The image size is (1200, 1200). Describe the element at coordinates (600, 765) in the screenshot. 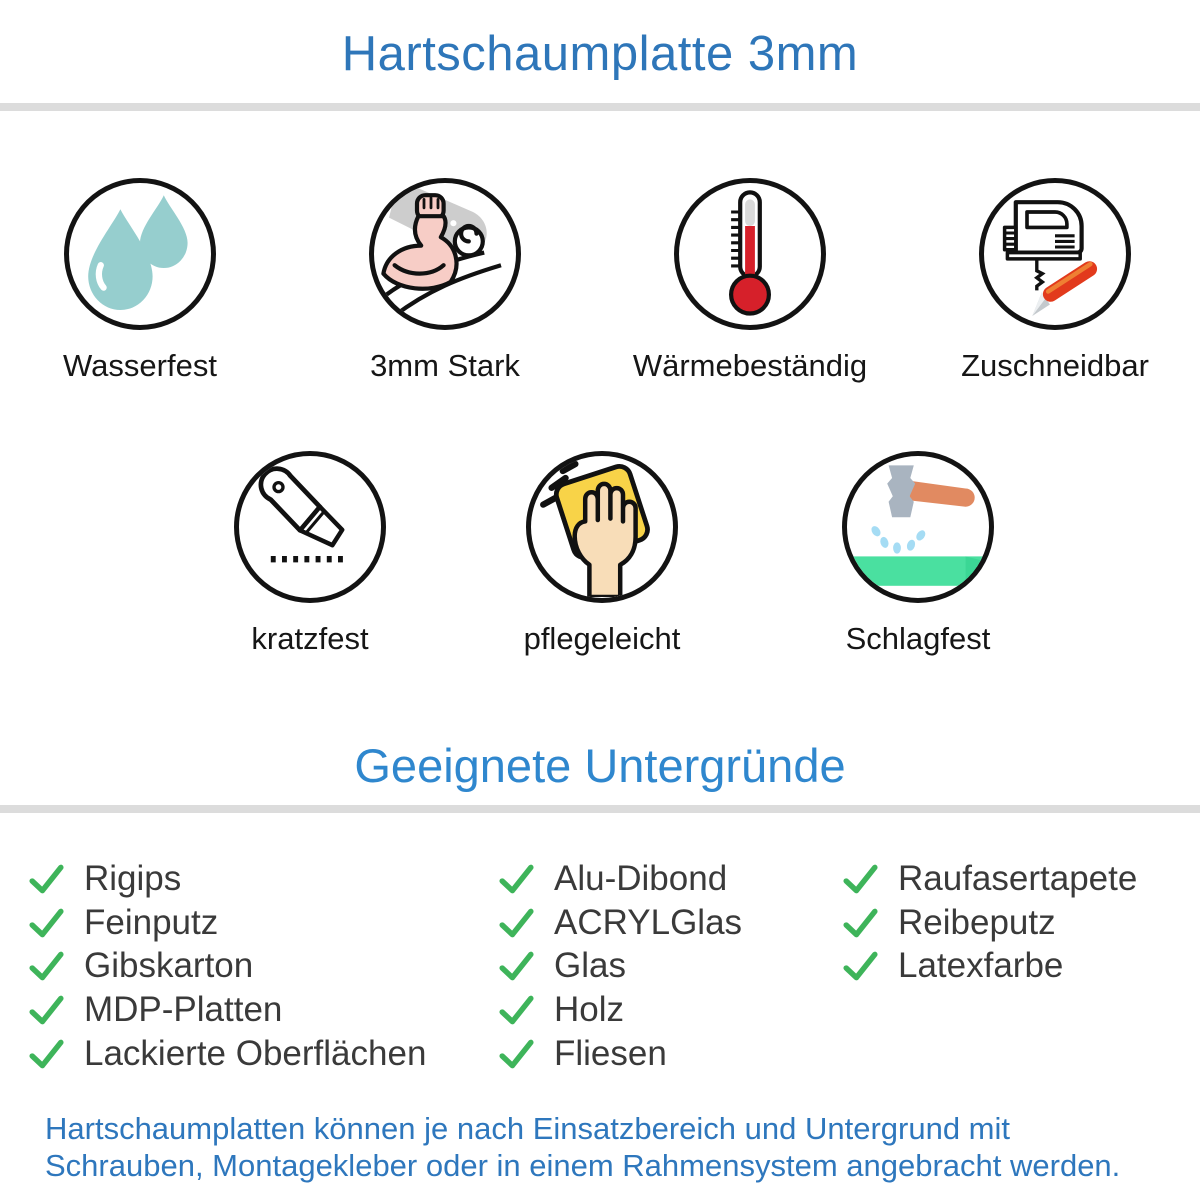

I see `section-heading: Geeignete Untergründe` at that location.